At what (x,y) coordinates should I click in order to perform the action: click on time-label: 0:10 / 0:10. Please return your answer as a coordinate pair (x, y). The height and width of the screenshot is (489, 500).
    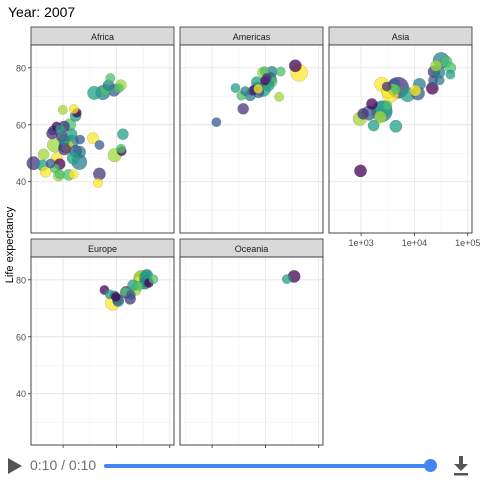
    Looking at the image, I should click on (63, 465).